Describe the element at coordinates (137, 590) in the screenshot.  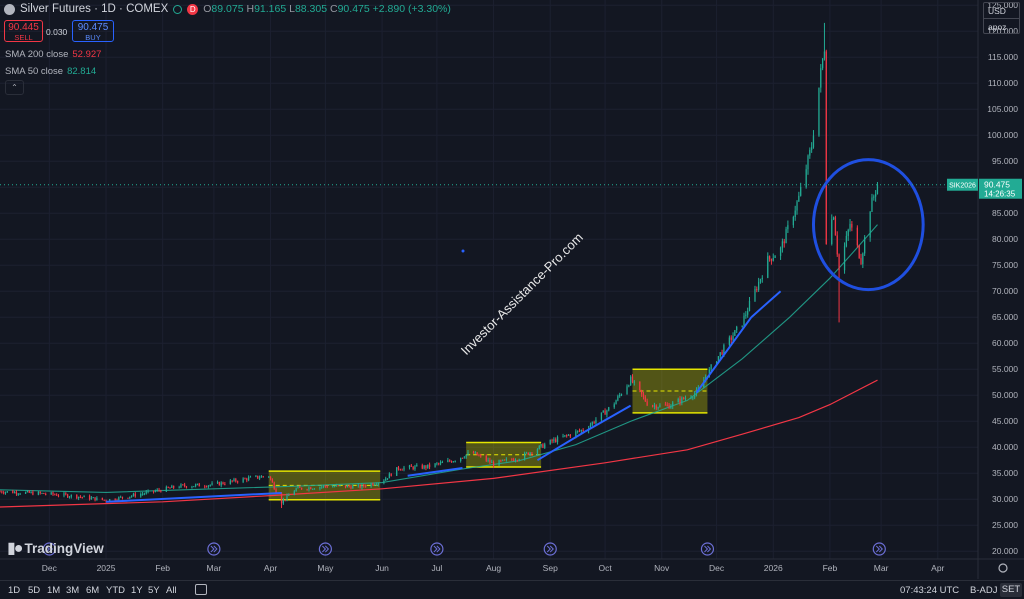
I see `range-1y: 1Y` at that location.